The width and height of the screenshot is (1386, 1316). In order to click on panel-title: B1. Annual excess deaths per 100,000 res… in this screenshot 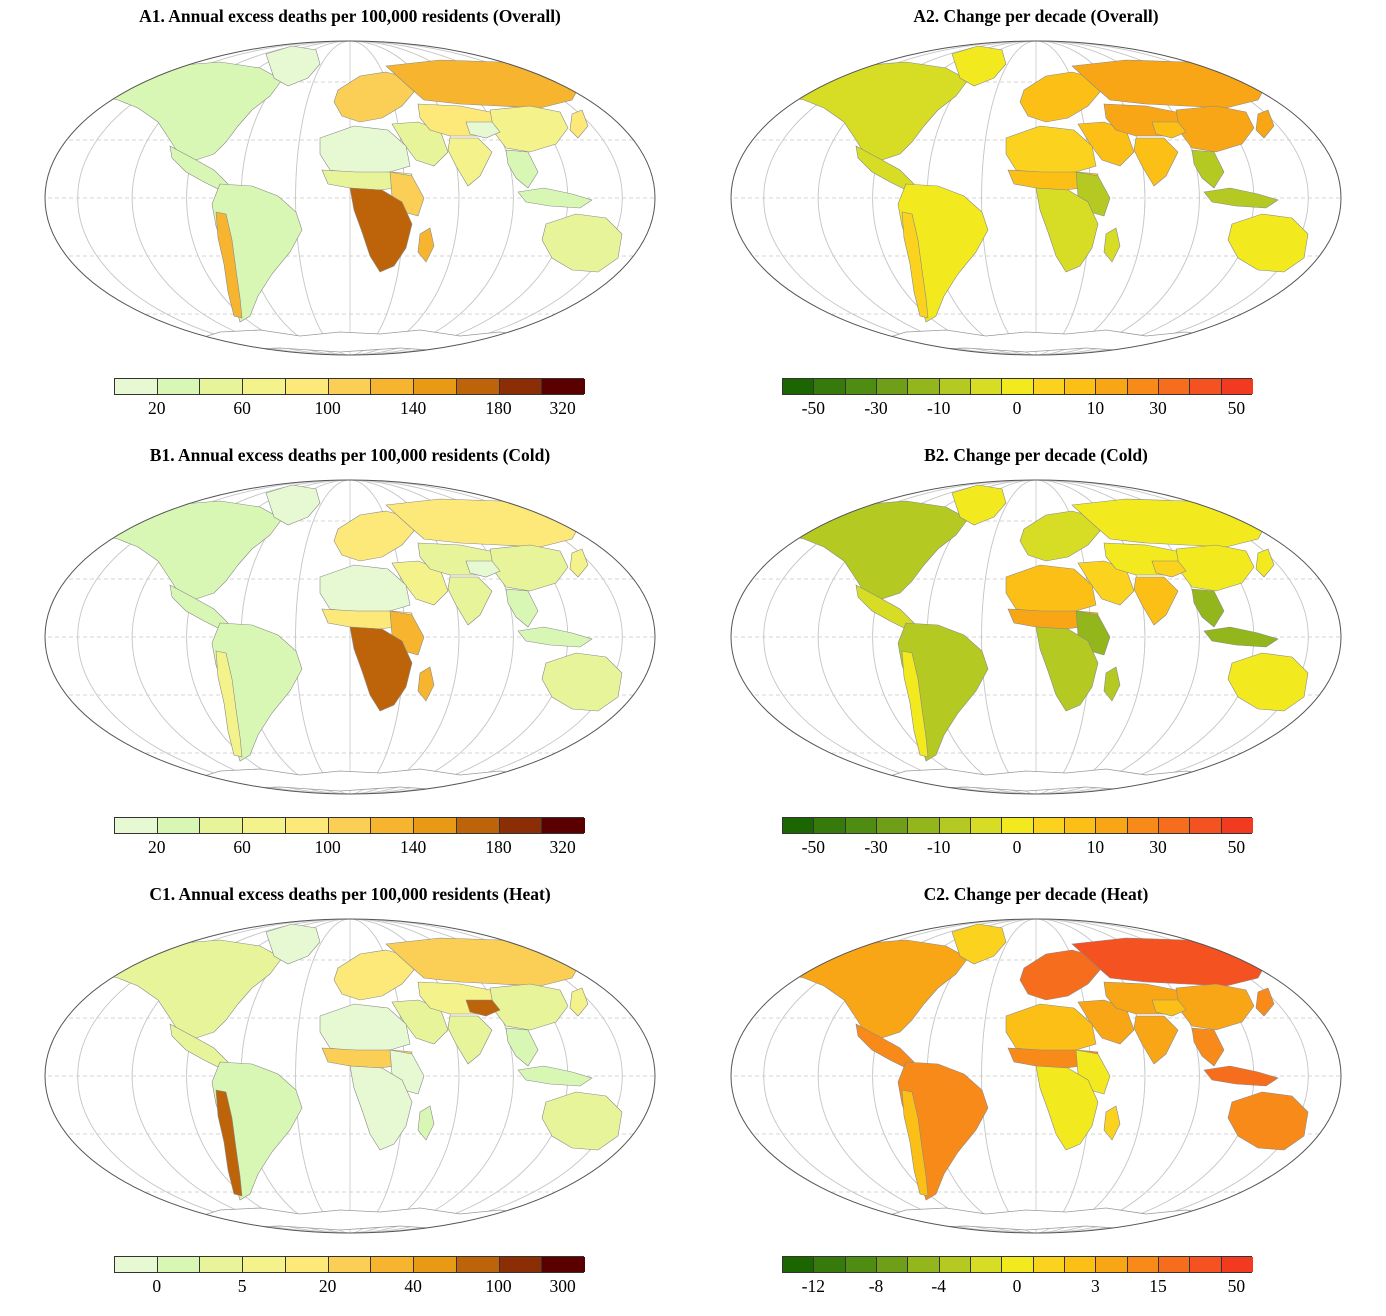, I will do `click(350, 455)`.